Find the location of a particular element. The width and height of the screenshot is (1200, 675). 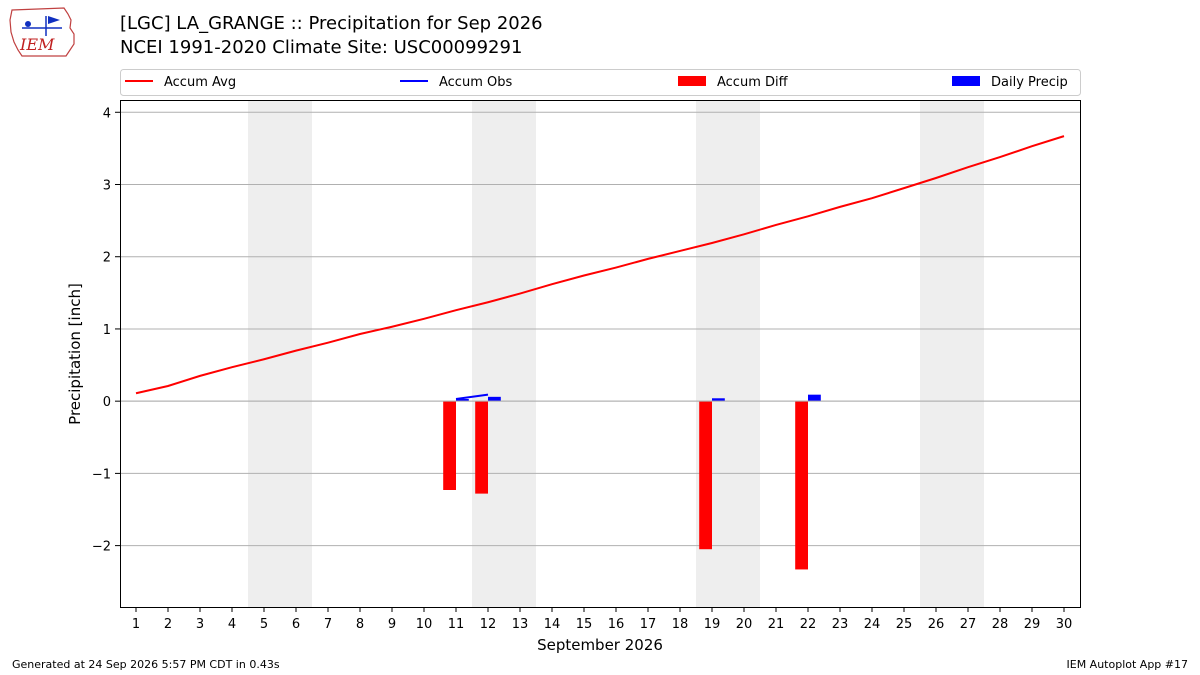

x-tick-label: 30 is located at coordinates (1064, 624).